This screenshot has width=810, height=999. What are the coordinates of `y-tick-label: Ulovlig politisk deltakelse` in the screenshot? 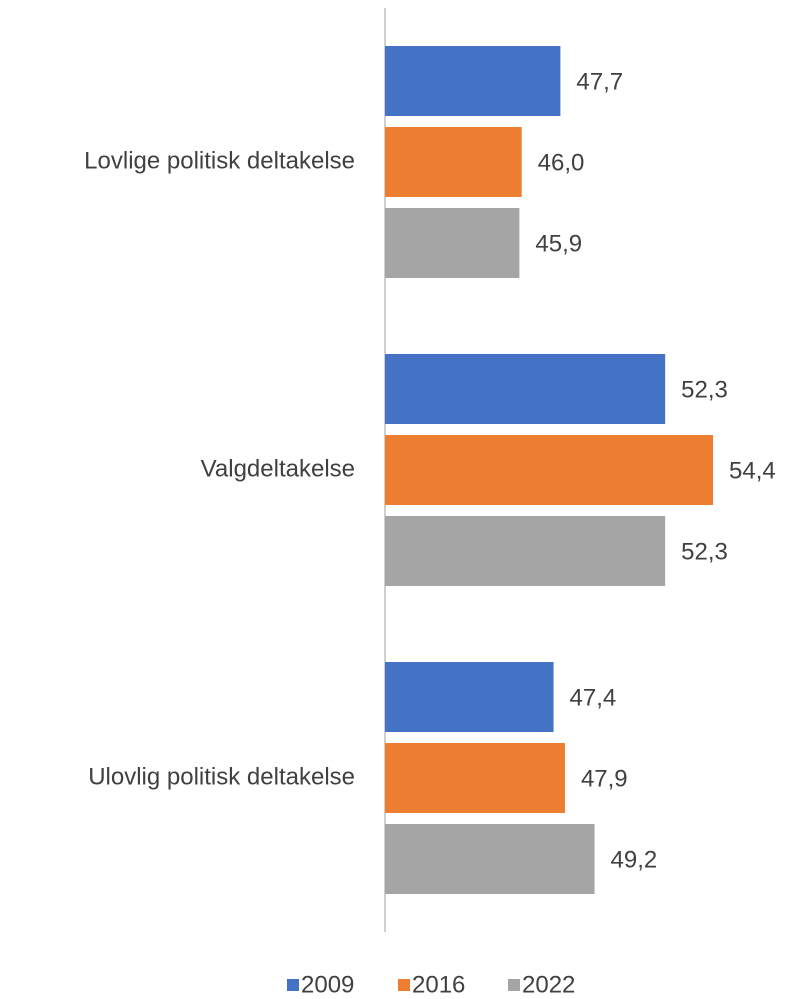 It's located at (221, 776).